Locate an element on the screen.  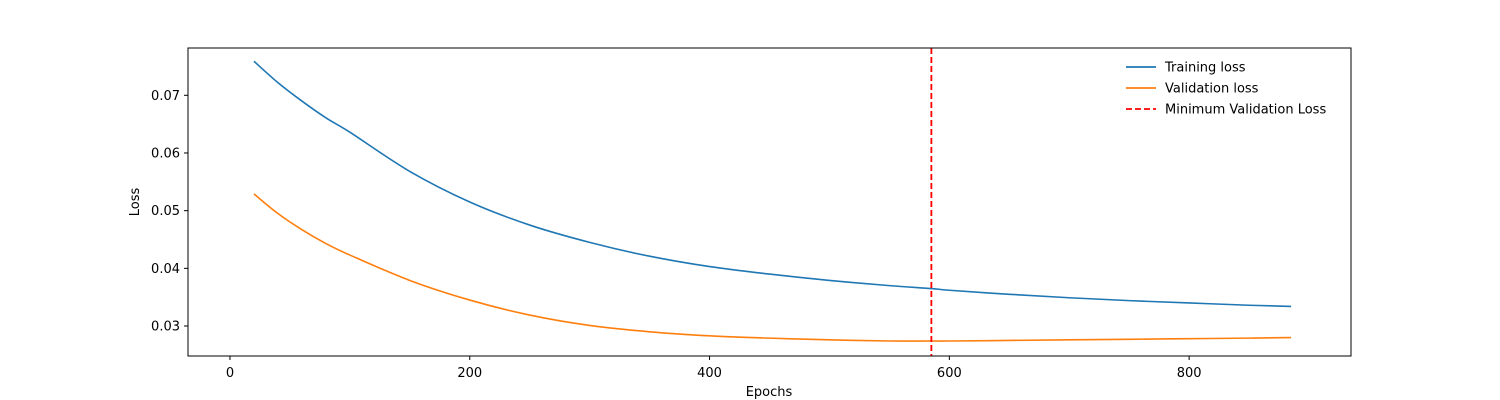
legend-label-training-loss: Training loss is located at coordinates (1205, 68).